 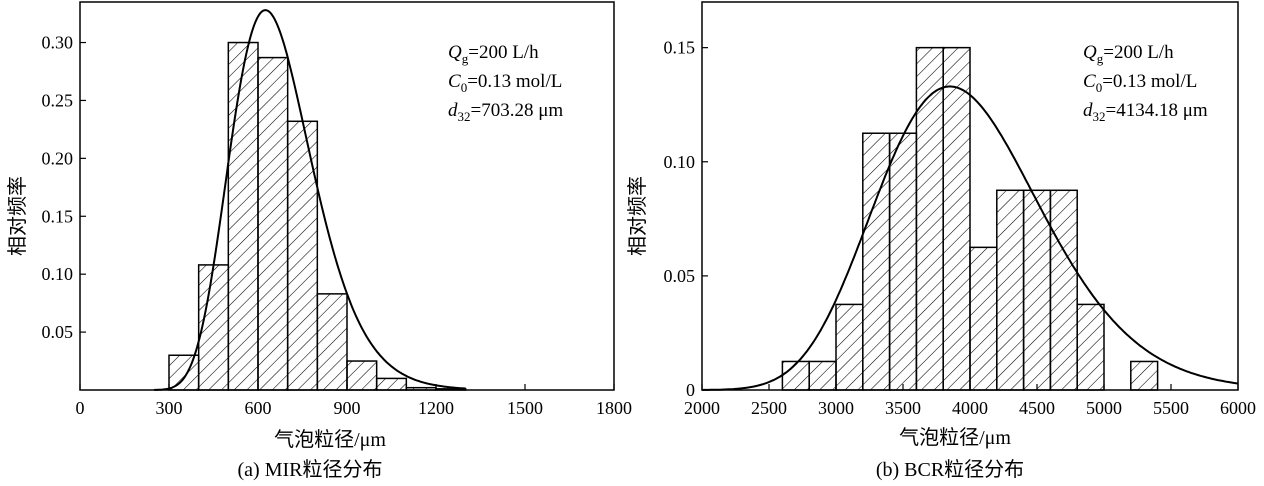 What do you see at coordinates (1104, 408) in the screenshot?
I see `x-tick-label: 5000` at bounding box center [1104, 408].